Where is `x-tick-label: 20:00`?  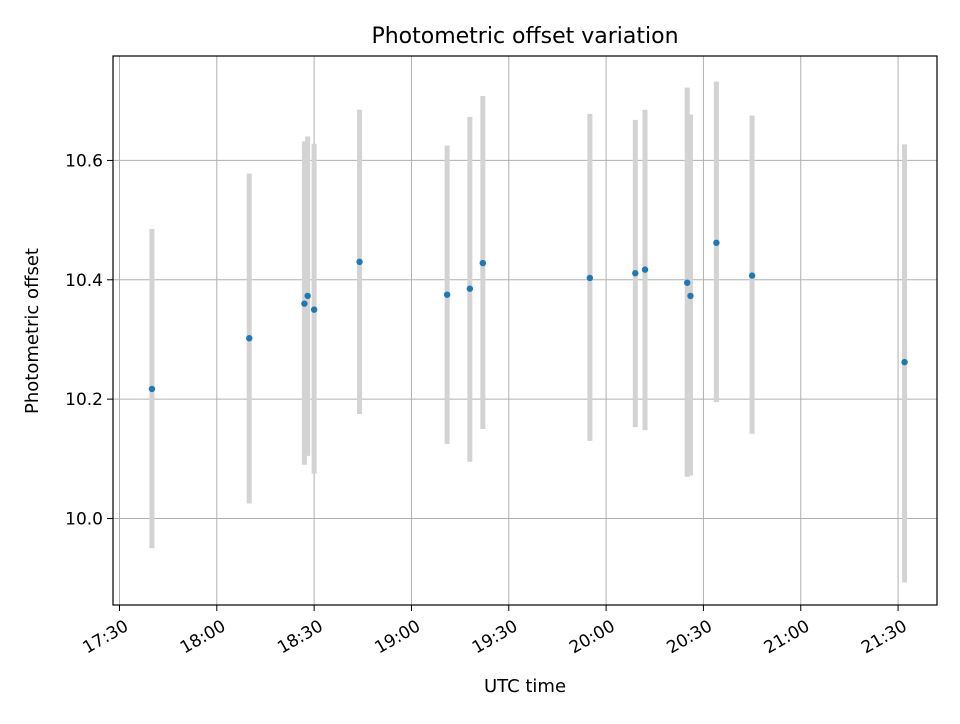
x-tick-label: 20:00 is located at coordinates (592, 637).